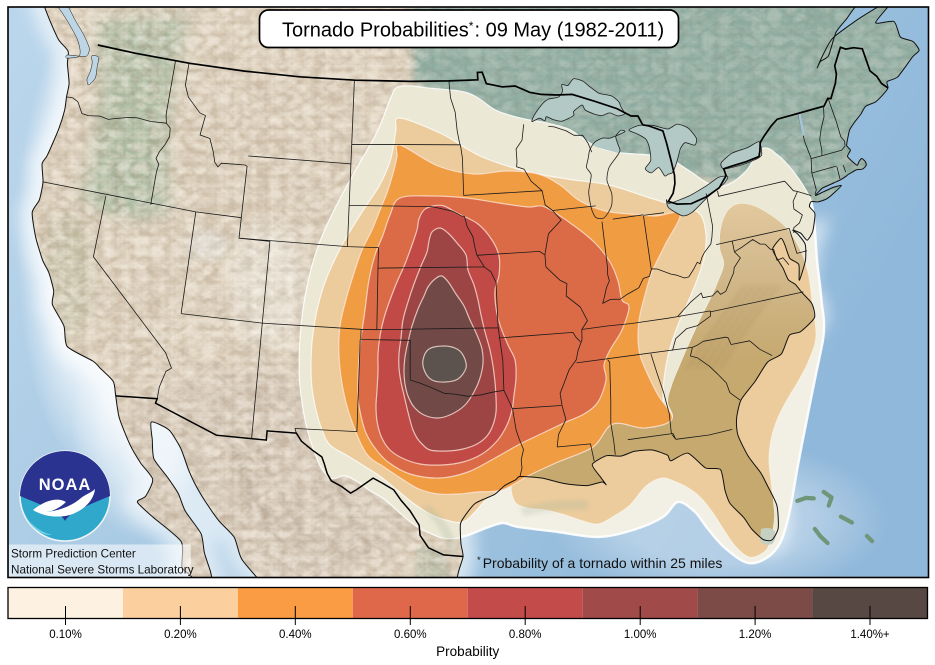 Image resolution: width=935 pixels, height=665 pixels. I want to click on svg-text: NOAA, so click(65, 485).